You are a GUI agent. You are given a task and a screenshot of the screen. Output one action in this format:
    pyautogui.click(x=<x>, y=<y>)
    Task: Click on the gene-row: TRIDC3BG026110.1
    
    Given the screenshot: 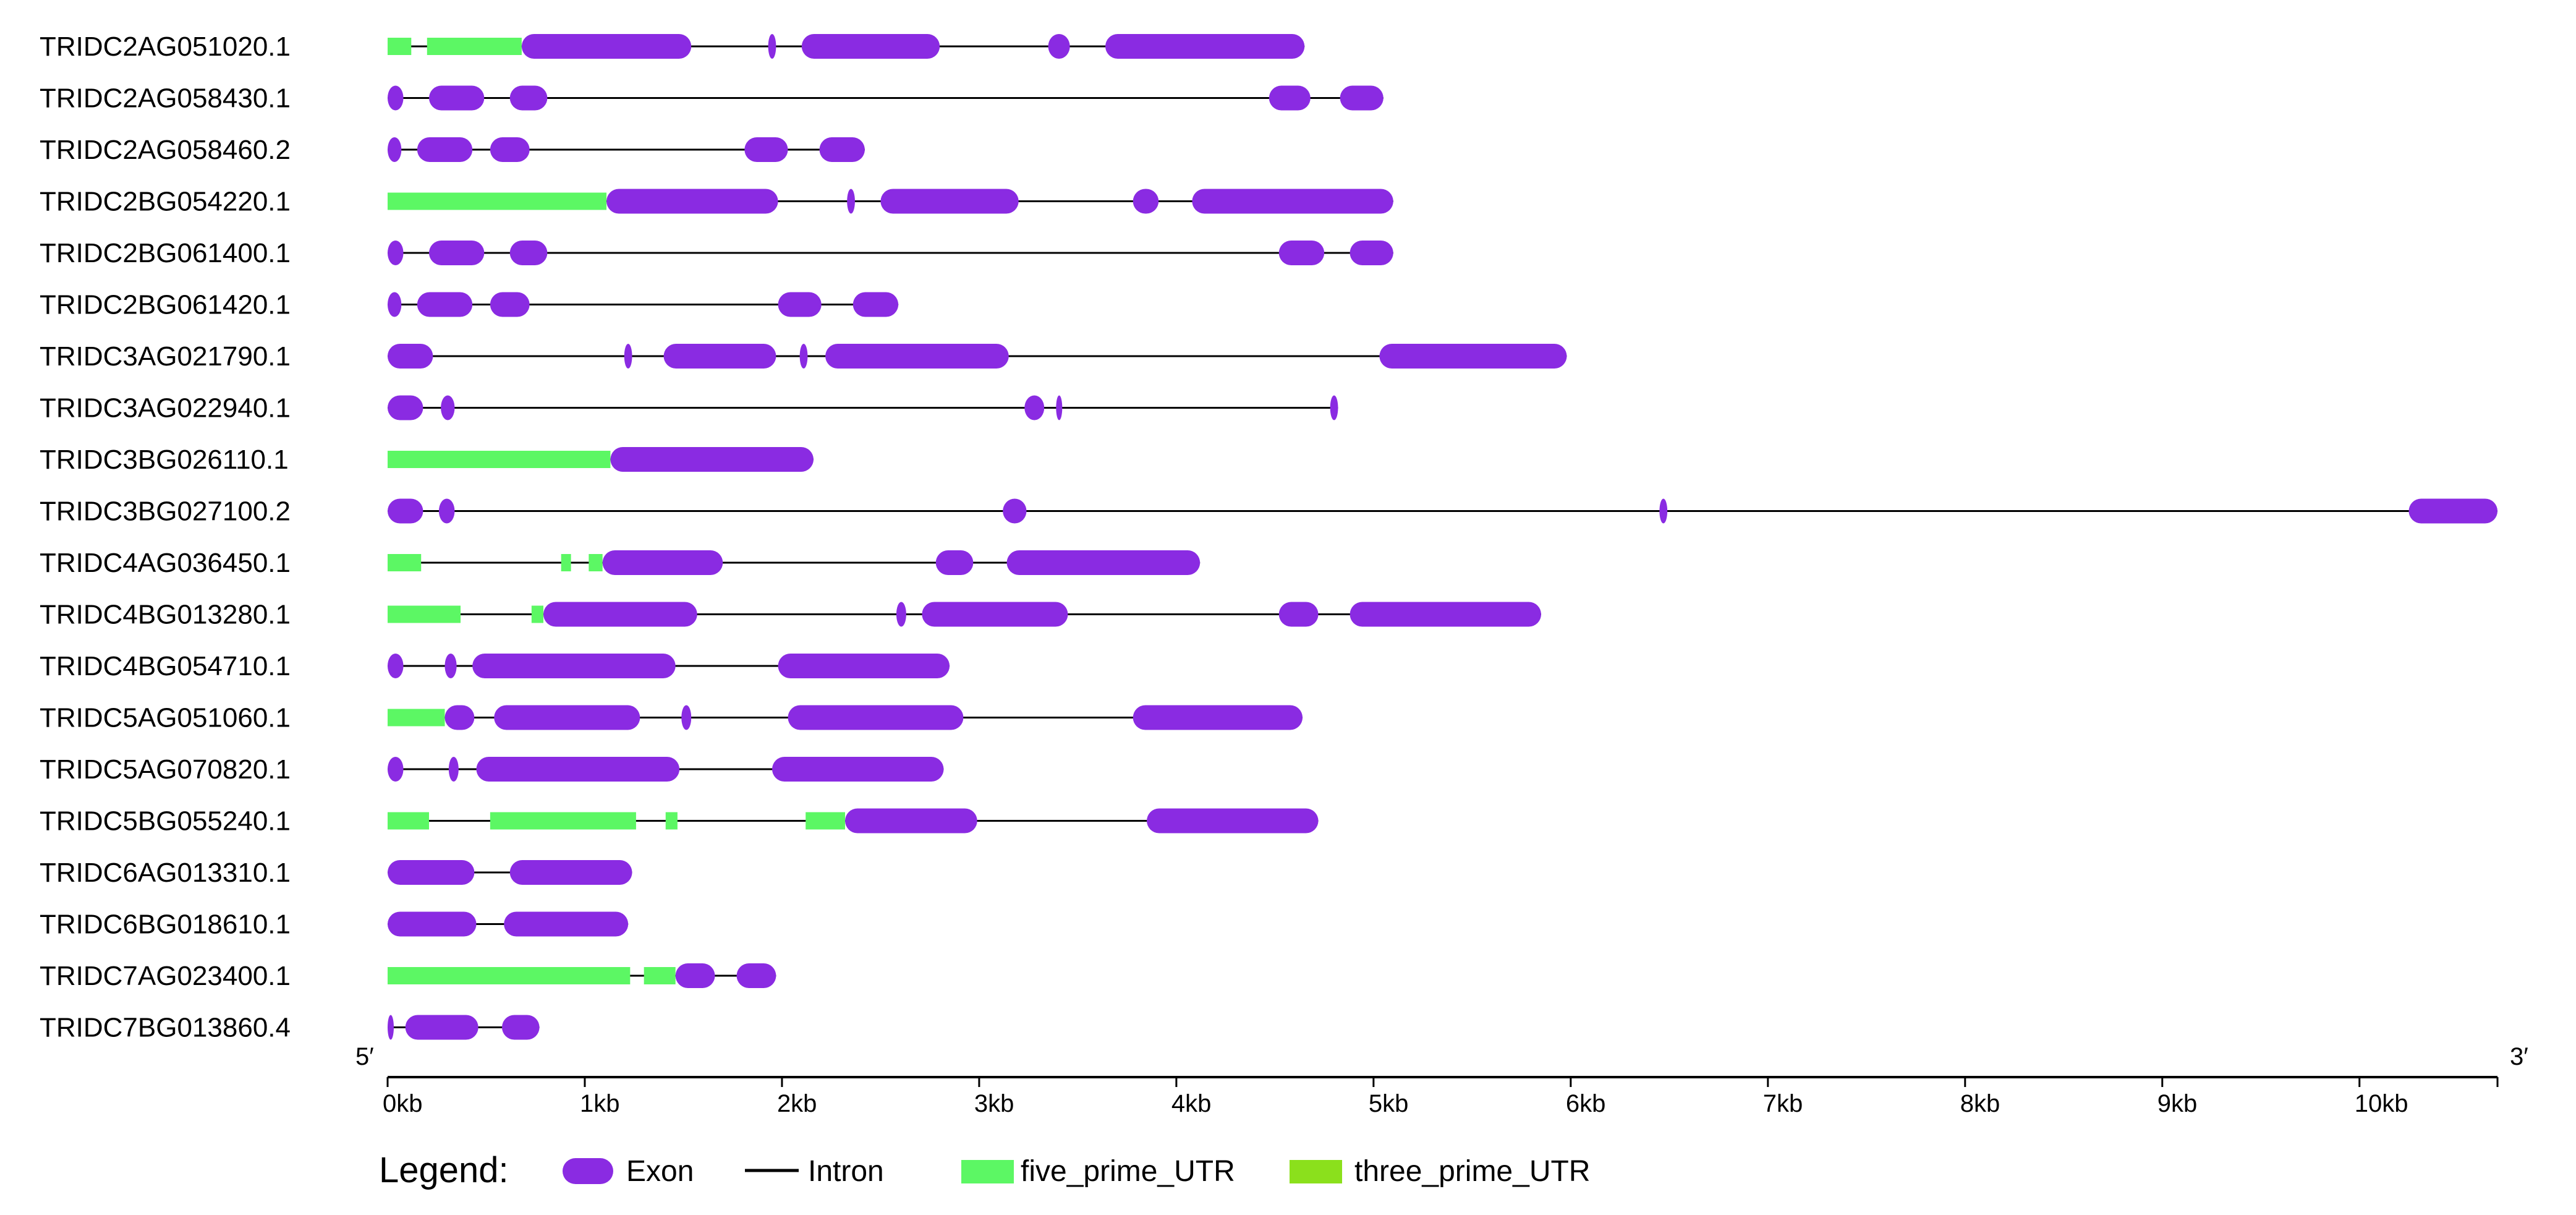 What is the action you would take?
    pyautogui.click(x=427, y=460)
    